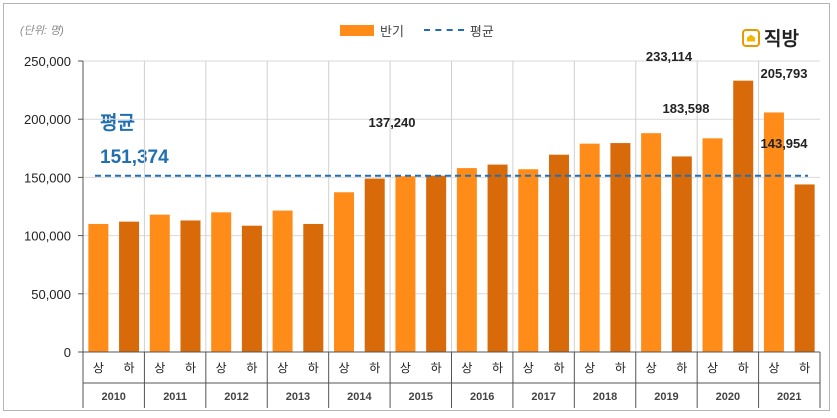  Describe the element at coordinates (558, 253) in the screenshot. I see `bar-2017-하` at that location.